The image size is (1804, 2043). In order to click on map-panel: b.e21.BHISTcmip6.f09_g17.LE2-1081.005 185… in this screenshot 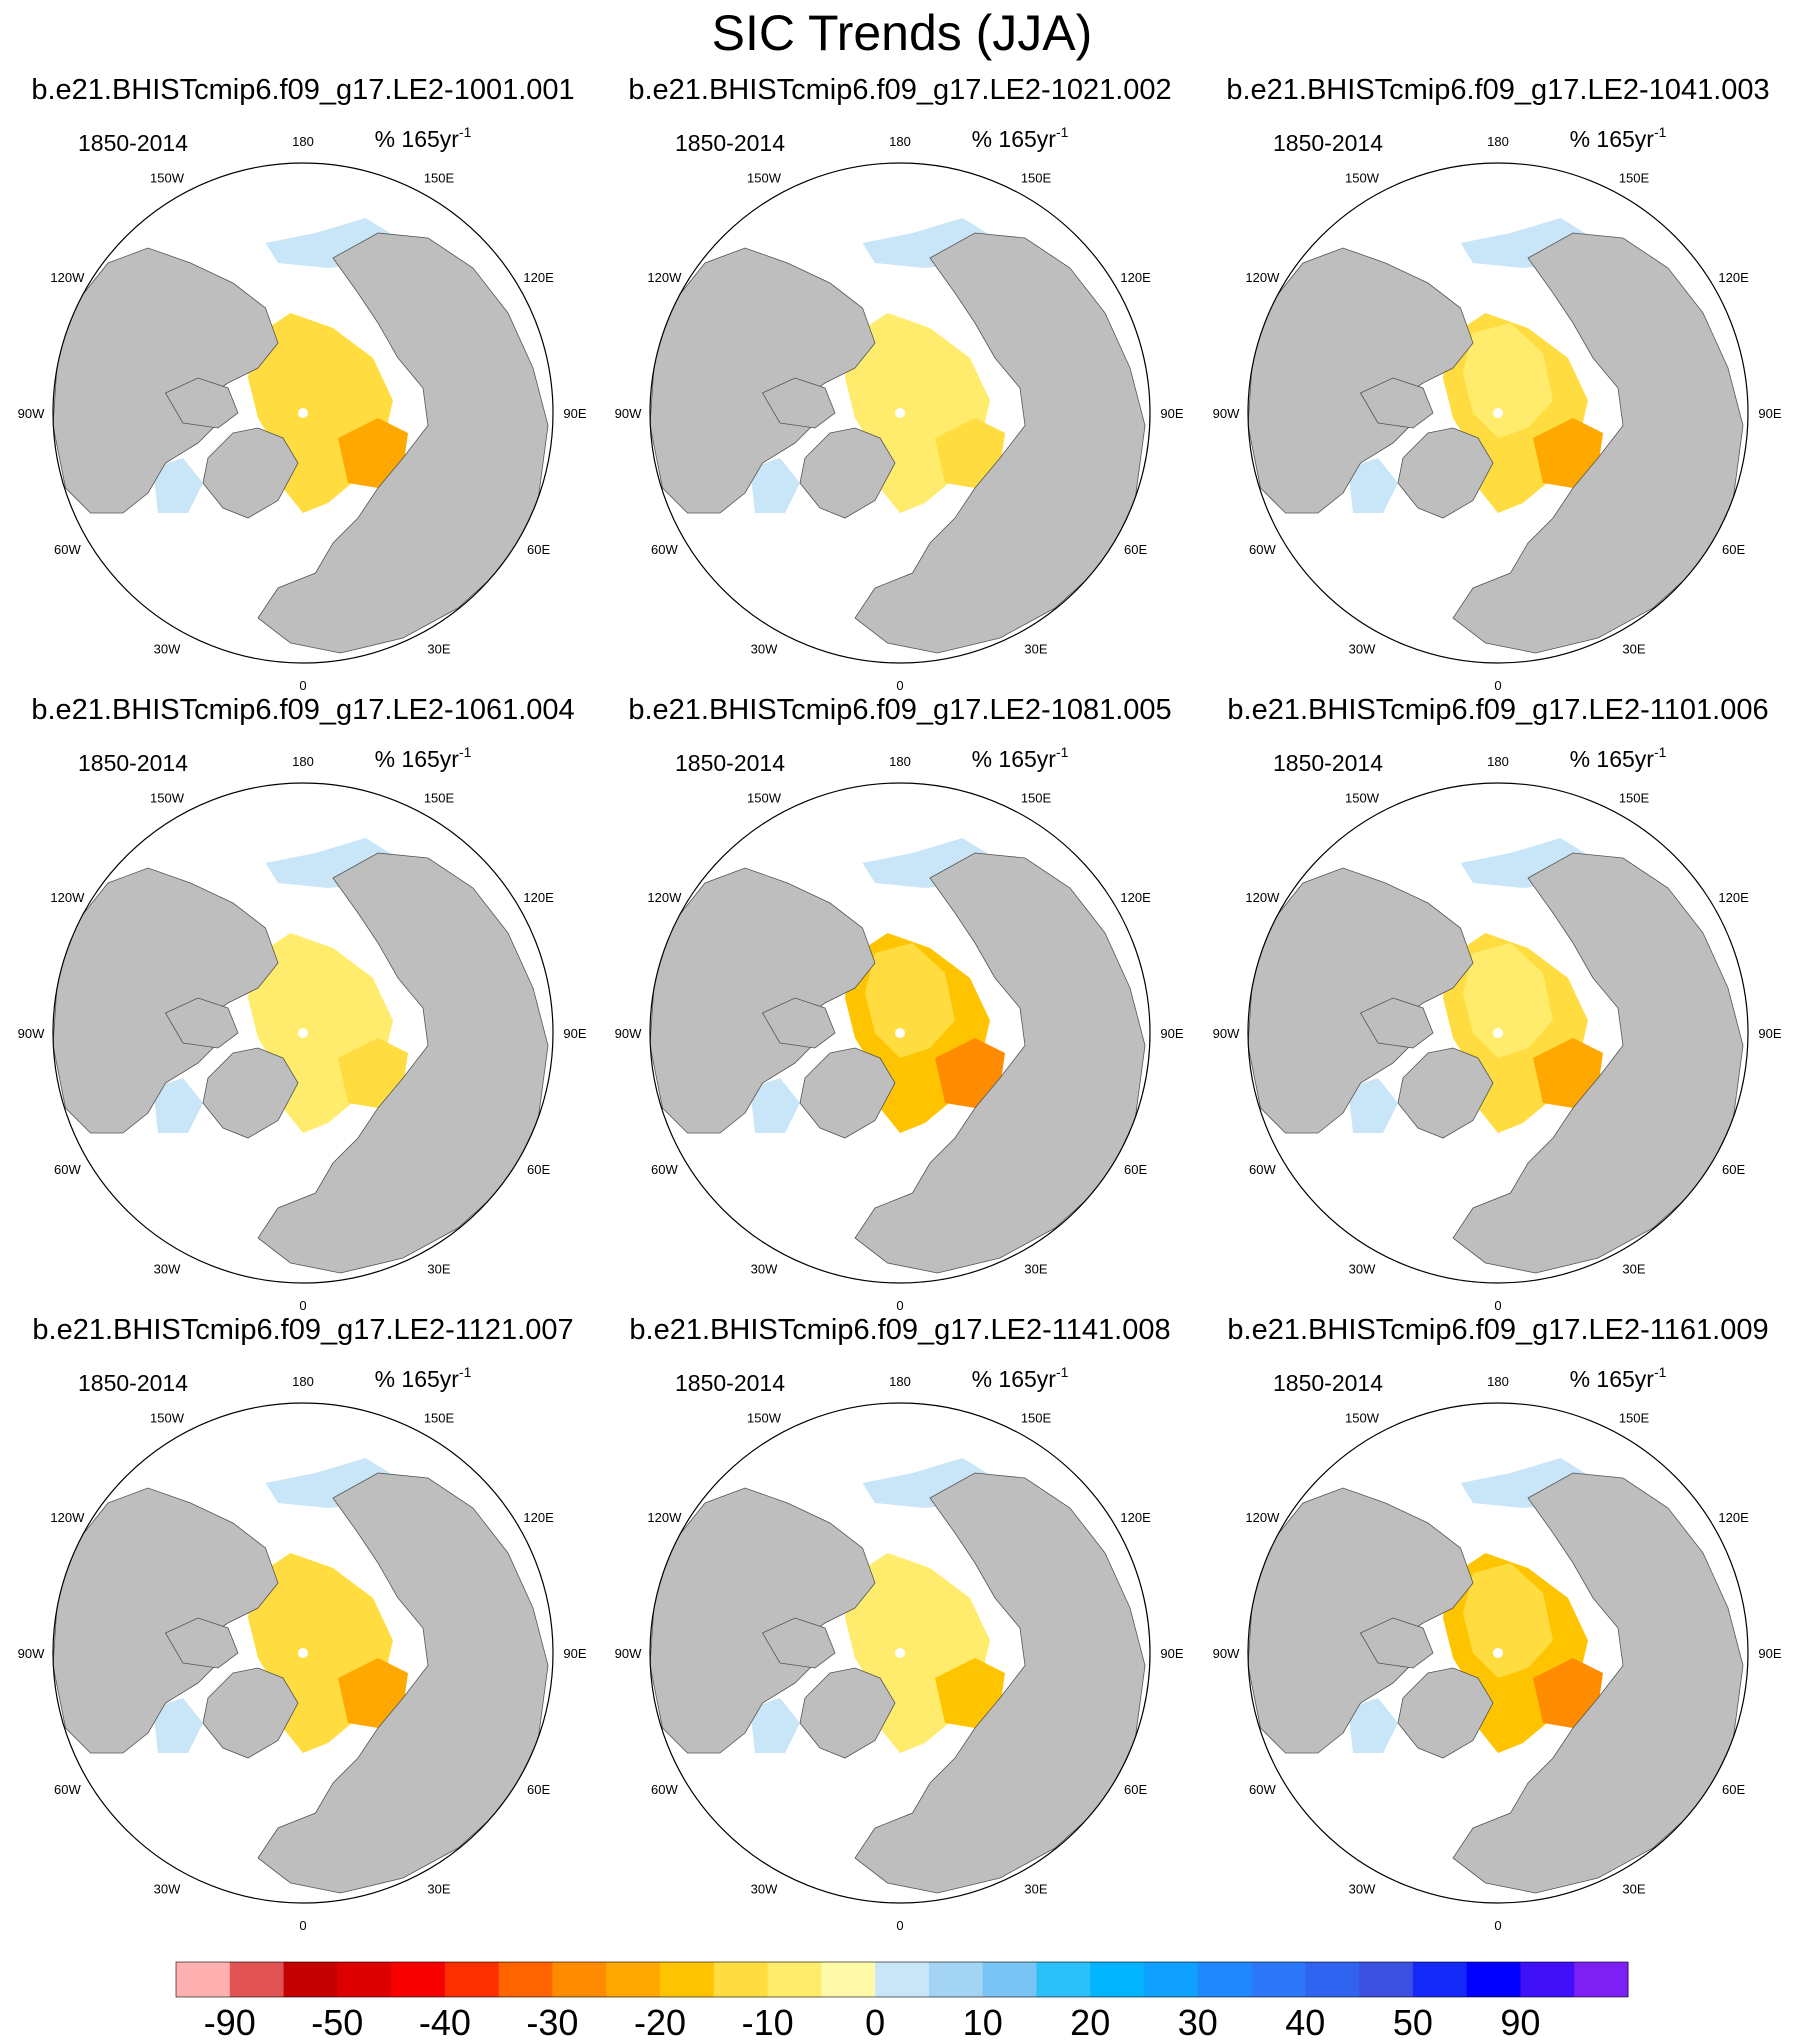, I will do `click(899, 1003)`.